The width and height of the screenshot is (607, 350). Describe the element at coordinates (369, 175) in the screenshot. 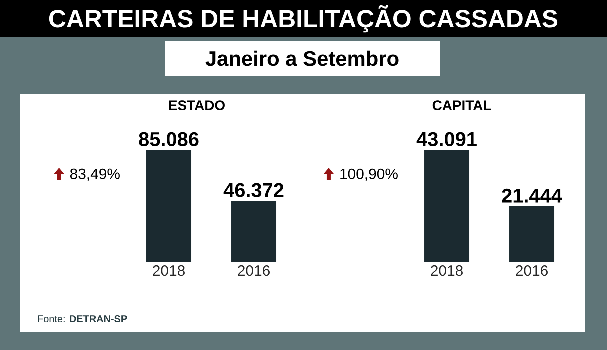

I see `text: 100,90%` at that location.